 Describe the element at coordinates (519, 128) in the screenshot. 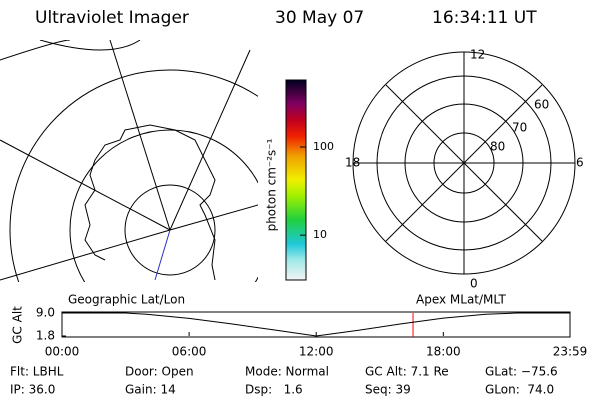

I see `ring-label: 70` at that location.